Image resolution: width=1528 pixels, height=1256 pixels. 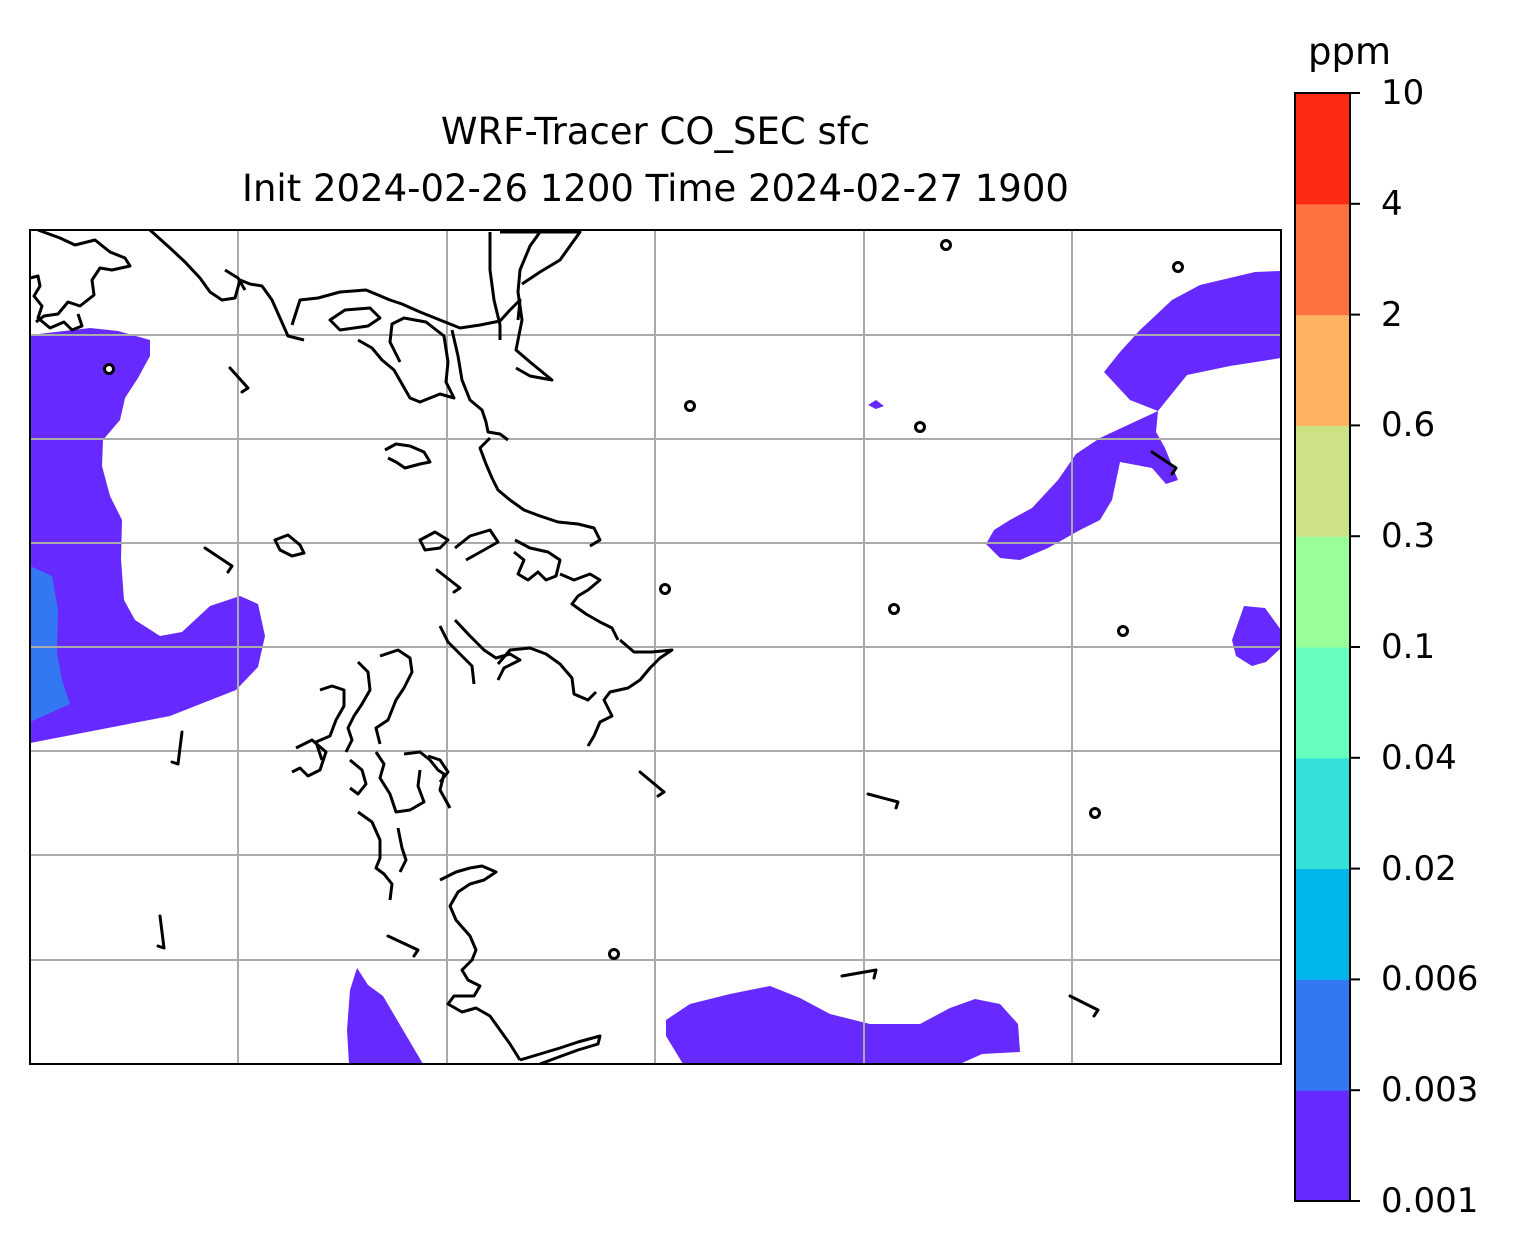 I want to click on colorbar-tick-label: 0.006, so click(x=1430, y=979).